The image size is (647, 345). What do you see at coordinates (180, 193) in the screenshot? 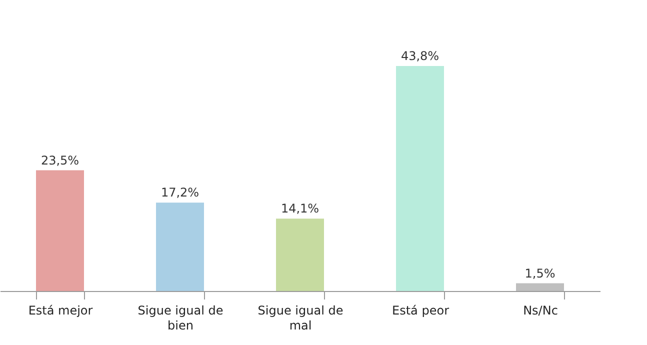
I see `data-label: 17,2%` at bounding box center [180, 193].